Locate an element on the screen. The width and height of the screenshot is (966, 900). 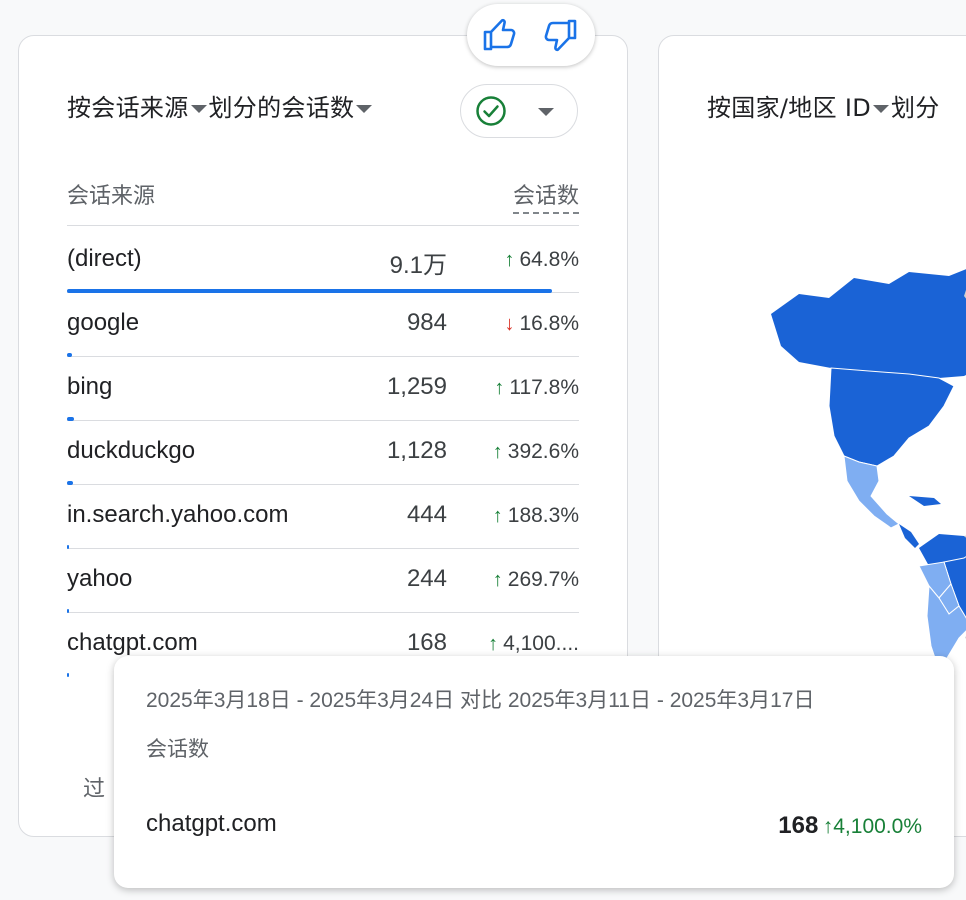
row-change-value: 64.8% is located at coordinates (549, 259).